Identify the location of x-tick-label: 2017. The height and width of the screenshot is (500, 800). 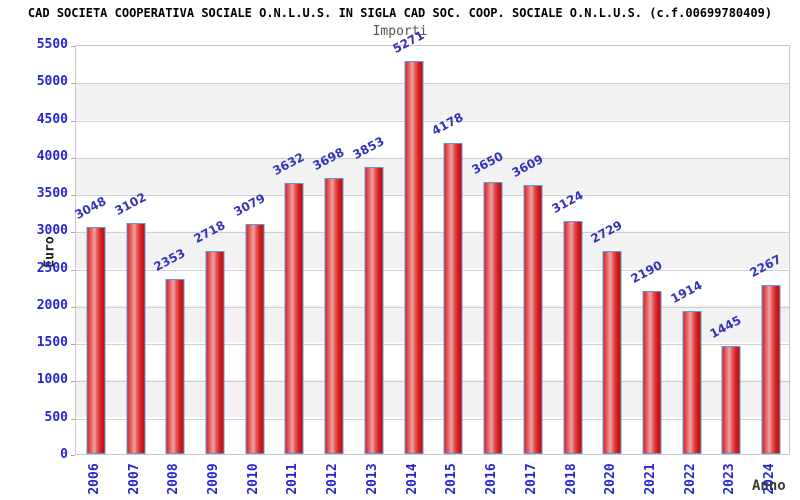
(531, 479).